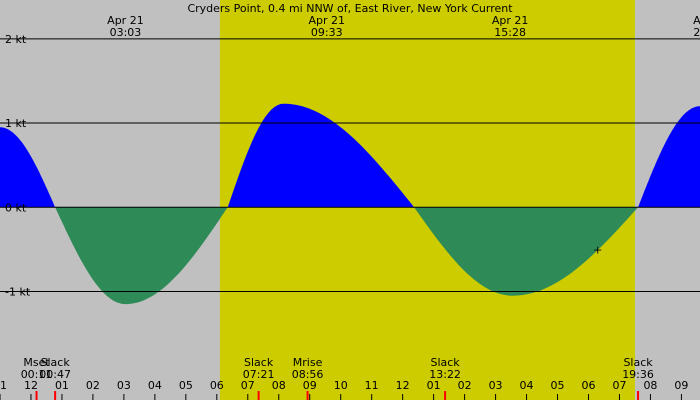  What do you see at coordinates (16, 39) in the screenshot?
I see `y-tick-label: 2 kt` at bounding box center [16, 39].